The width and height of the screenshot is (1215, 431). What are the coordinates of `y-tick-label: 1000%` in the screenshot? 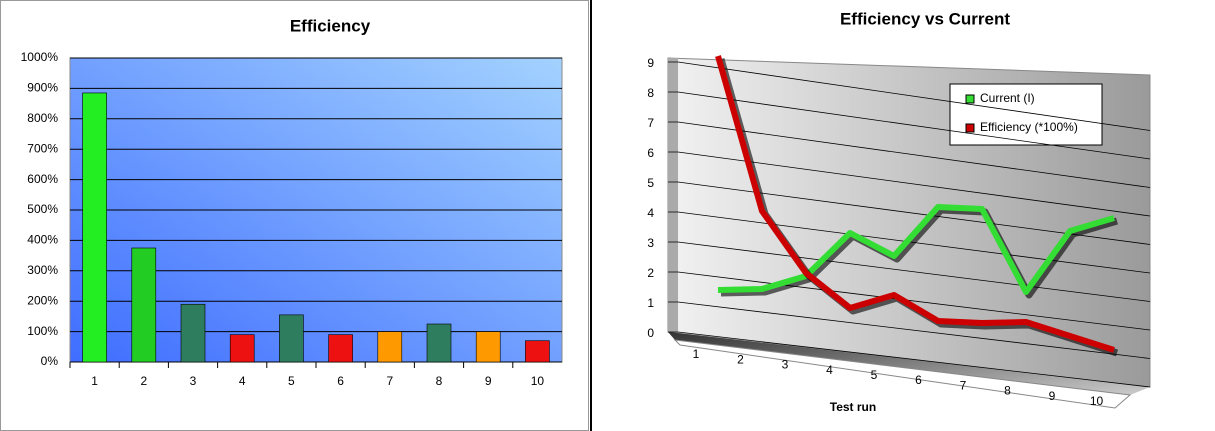 It's located at (40, 57).